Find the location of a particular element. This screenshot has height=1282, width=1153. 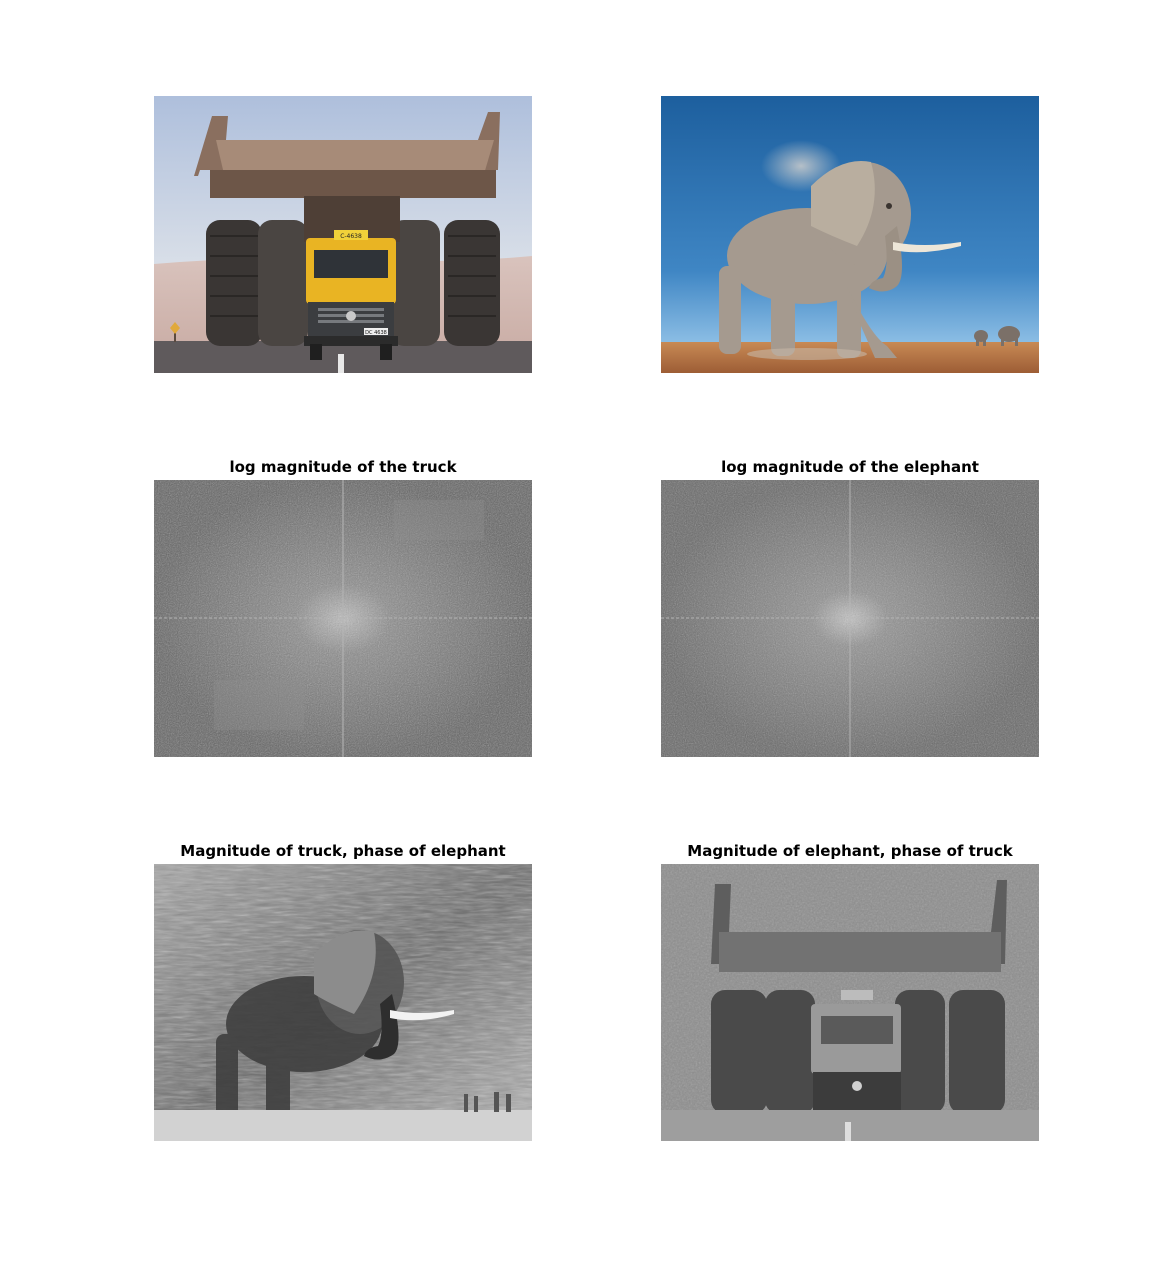

elephant-magnitude-truck-phase is located at coordinates (850, 1002).